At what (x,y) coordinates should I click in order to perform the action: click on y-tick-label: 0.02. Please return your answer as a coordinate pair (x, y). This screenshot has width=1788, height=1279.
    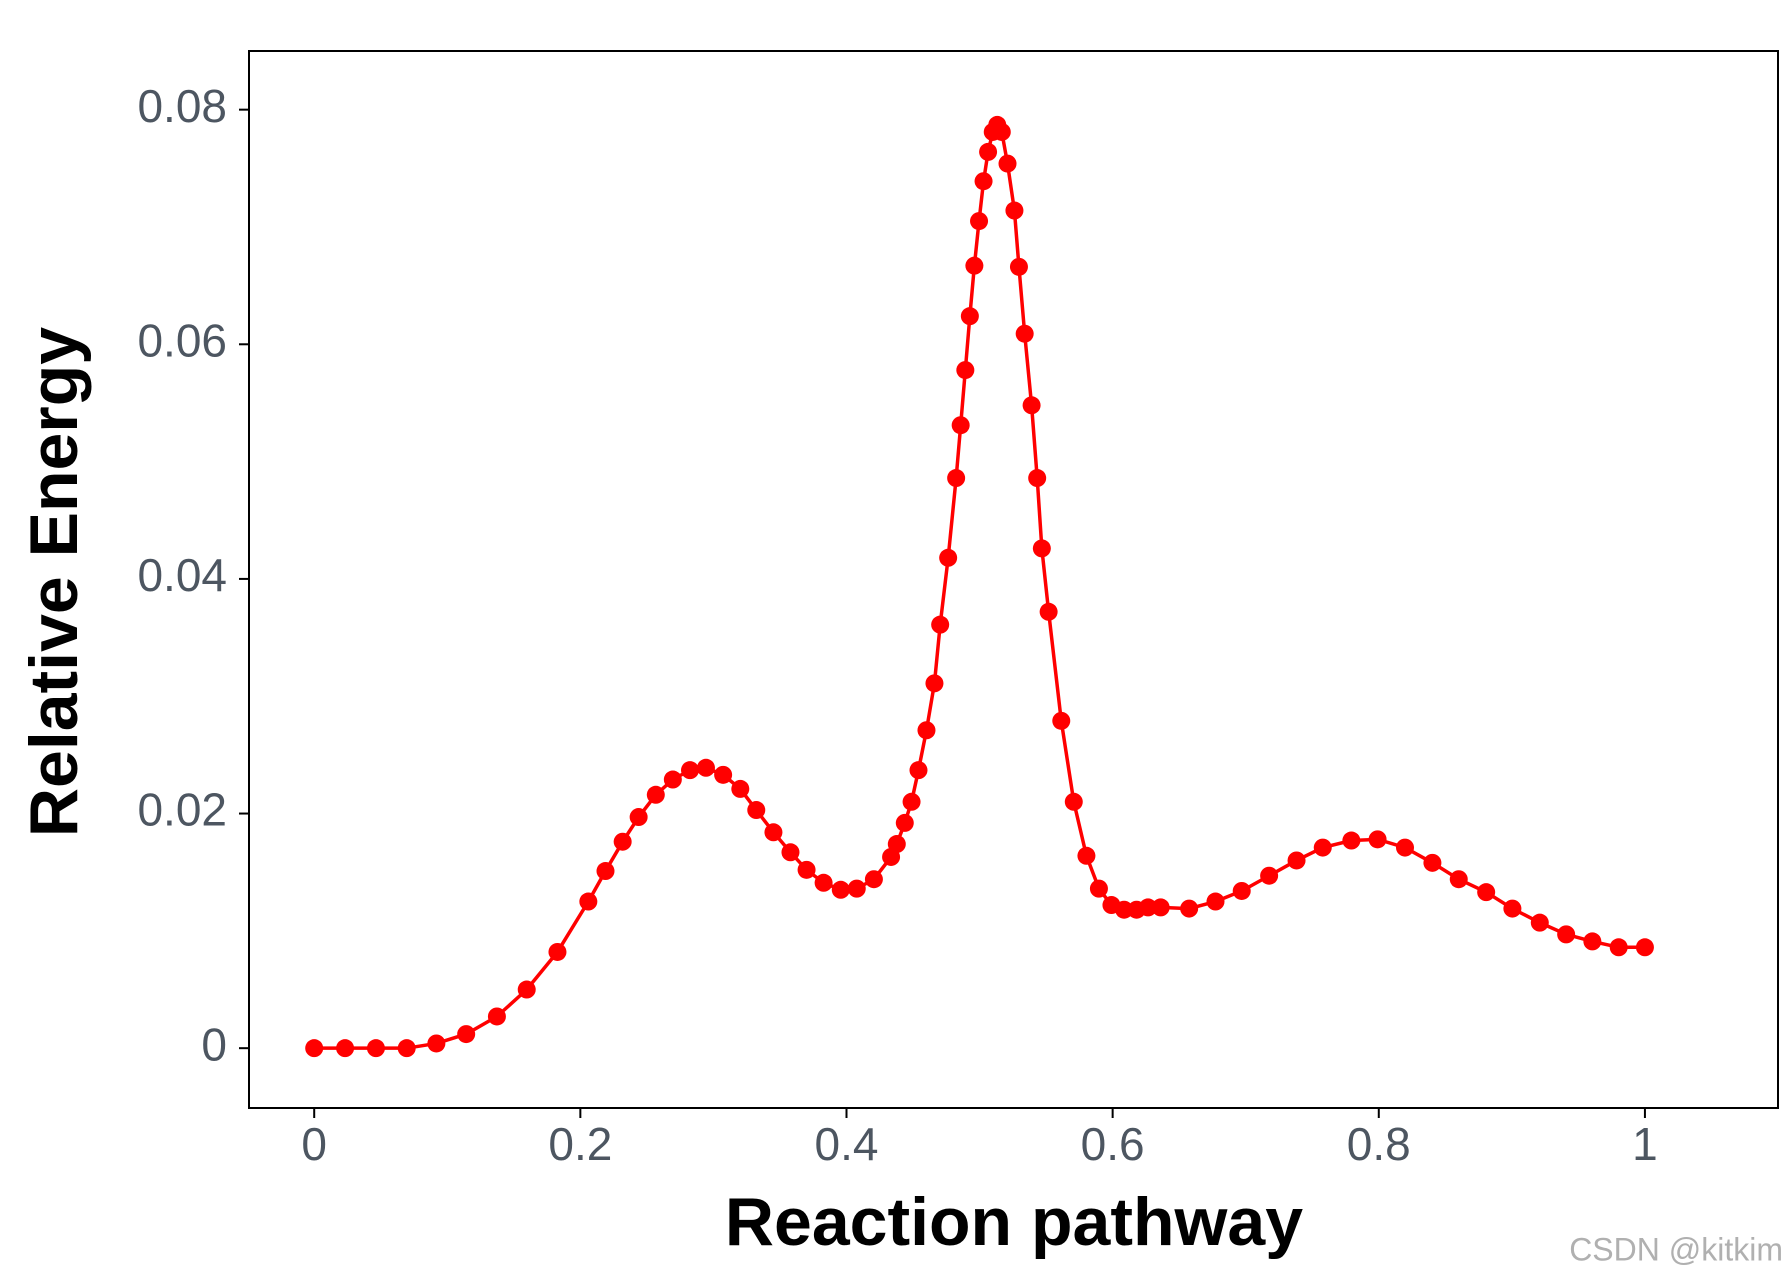
    Looking at the image, I should click on (182, 810).